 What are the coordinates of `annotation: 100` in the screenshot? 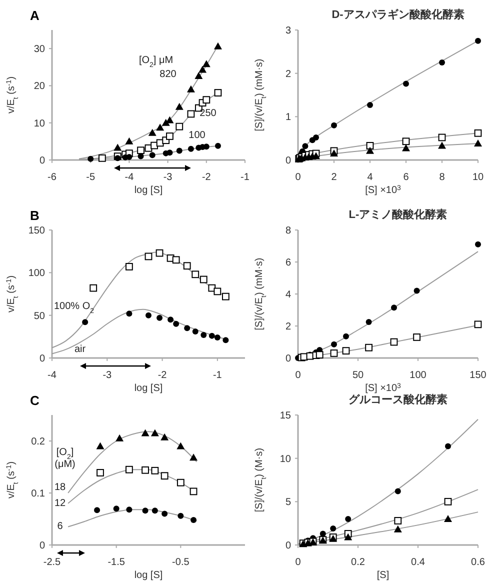 It's located at (197, 135).